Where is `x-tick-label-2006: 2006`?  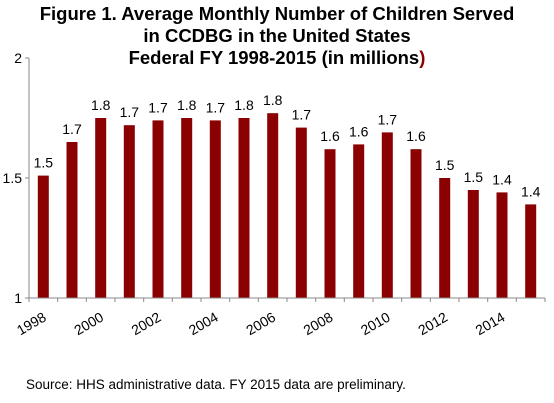 x-tick-label-2006: 2006 is located at coordinates (260, 324).